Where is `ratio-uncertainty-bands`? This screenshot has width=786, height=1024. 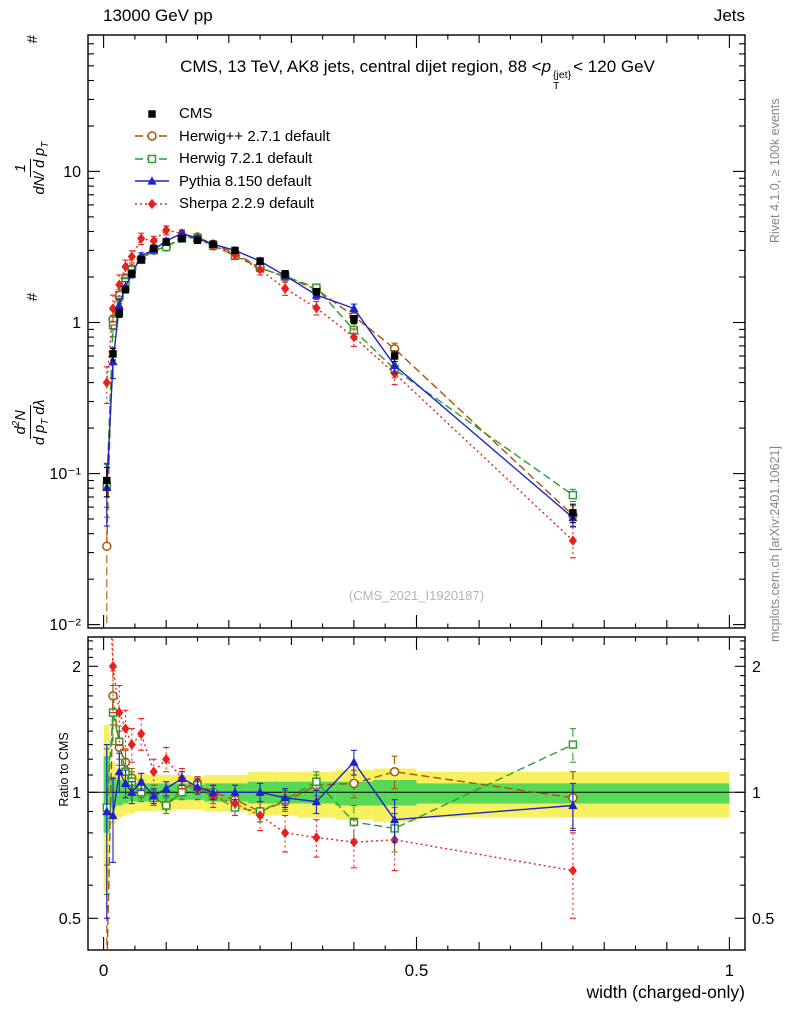
ratio-uncertainty-bands is located at coordinates (416, 808).